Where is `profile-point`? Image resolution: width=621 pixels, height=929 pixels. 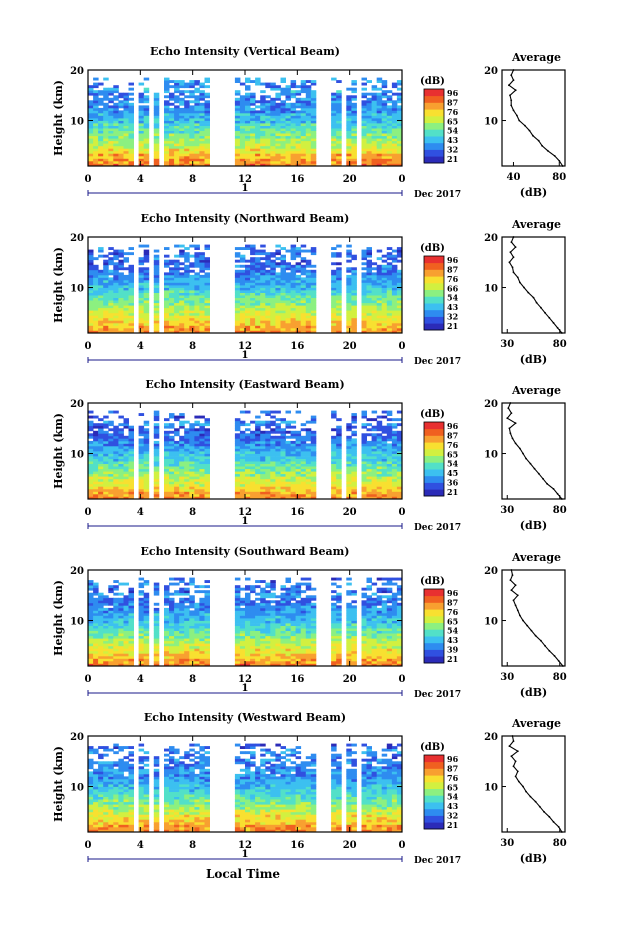 profile-point is located at coordinates (528, 292).